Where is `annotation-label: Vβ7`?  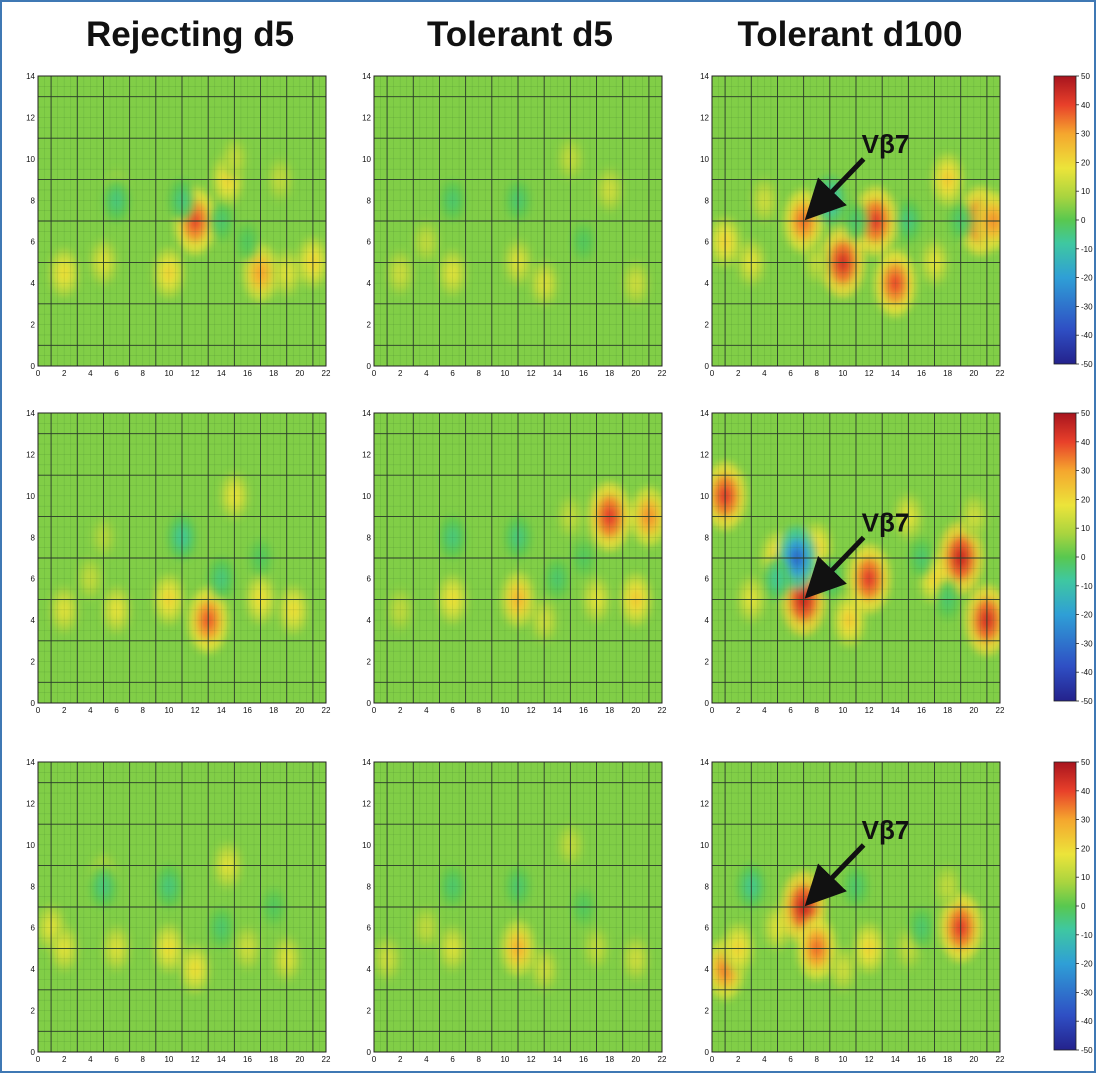 annotation-label: Vβ7 is located at coordinates (886, 522).